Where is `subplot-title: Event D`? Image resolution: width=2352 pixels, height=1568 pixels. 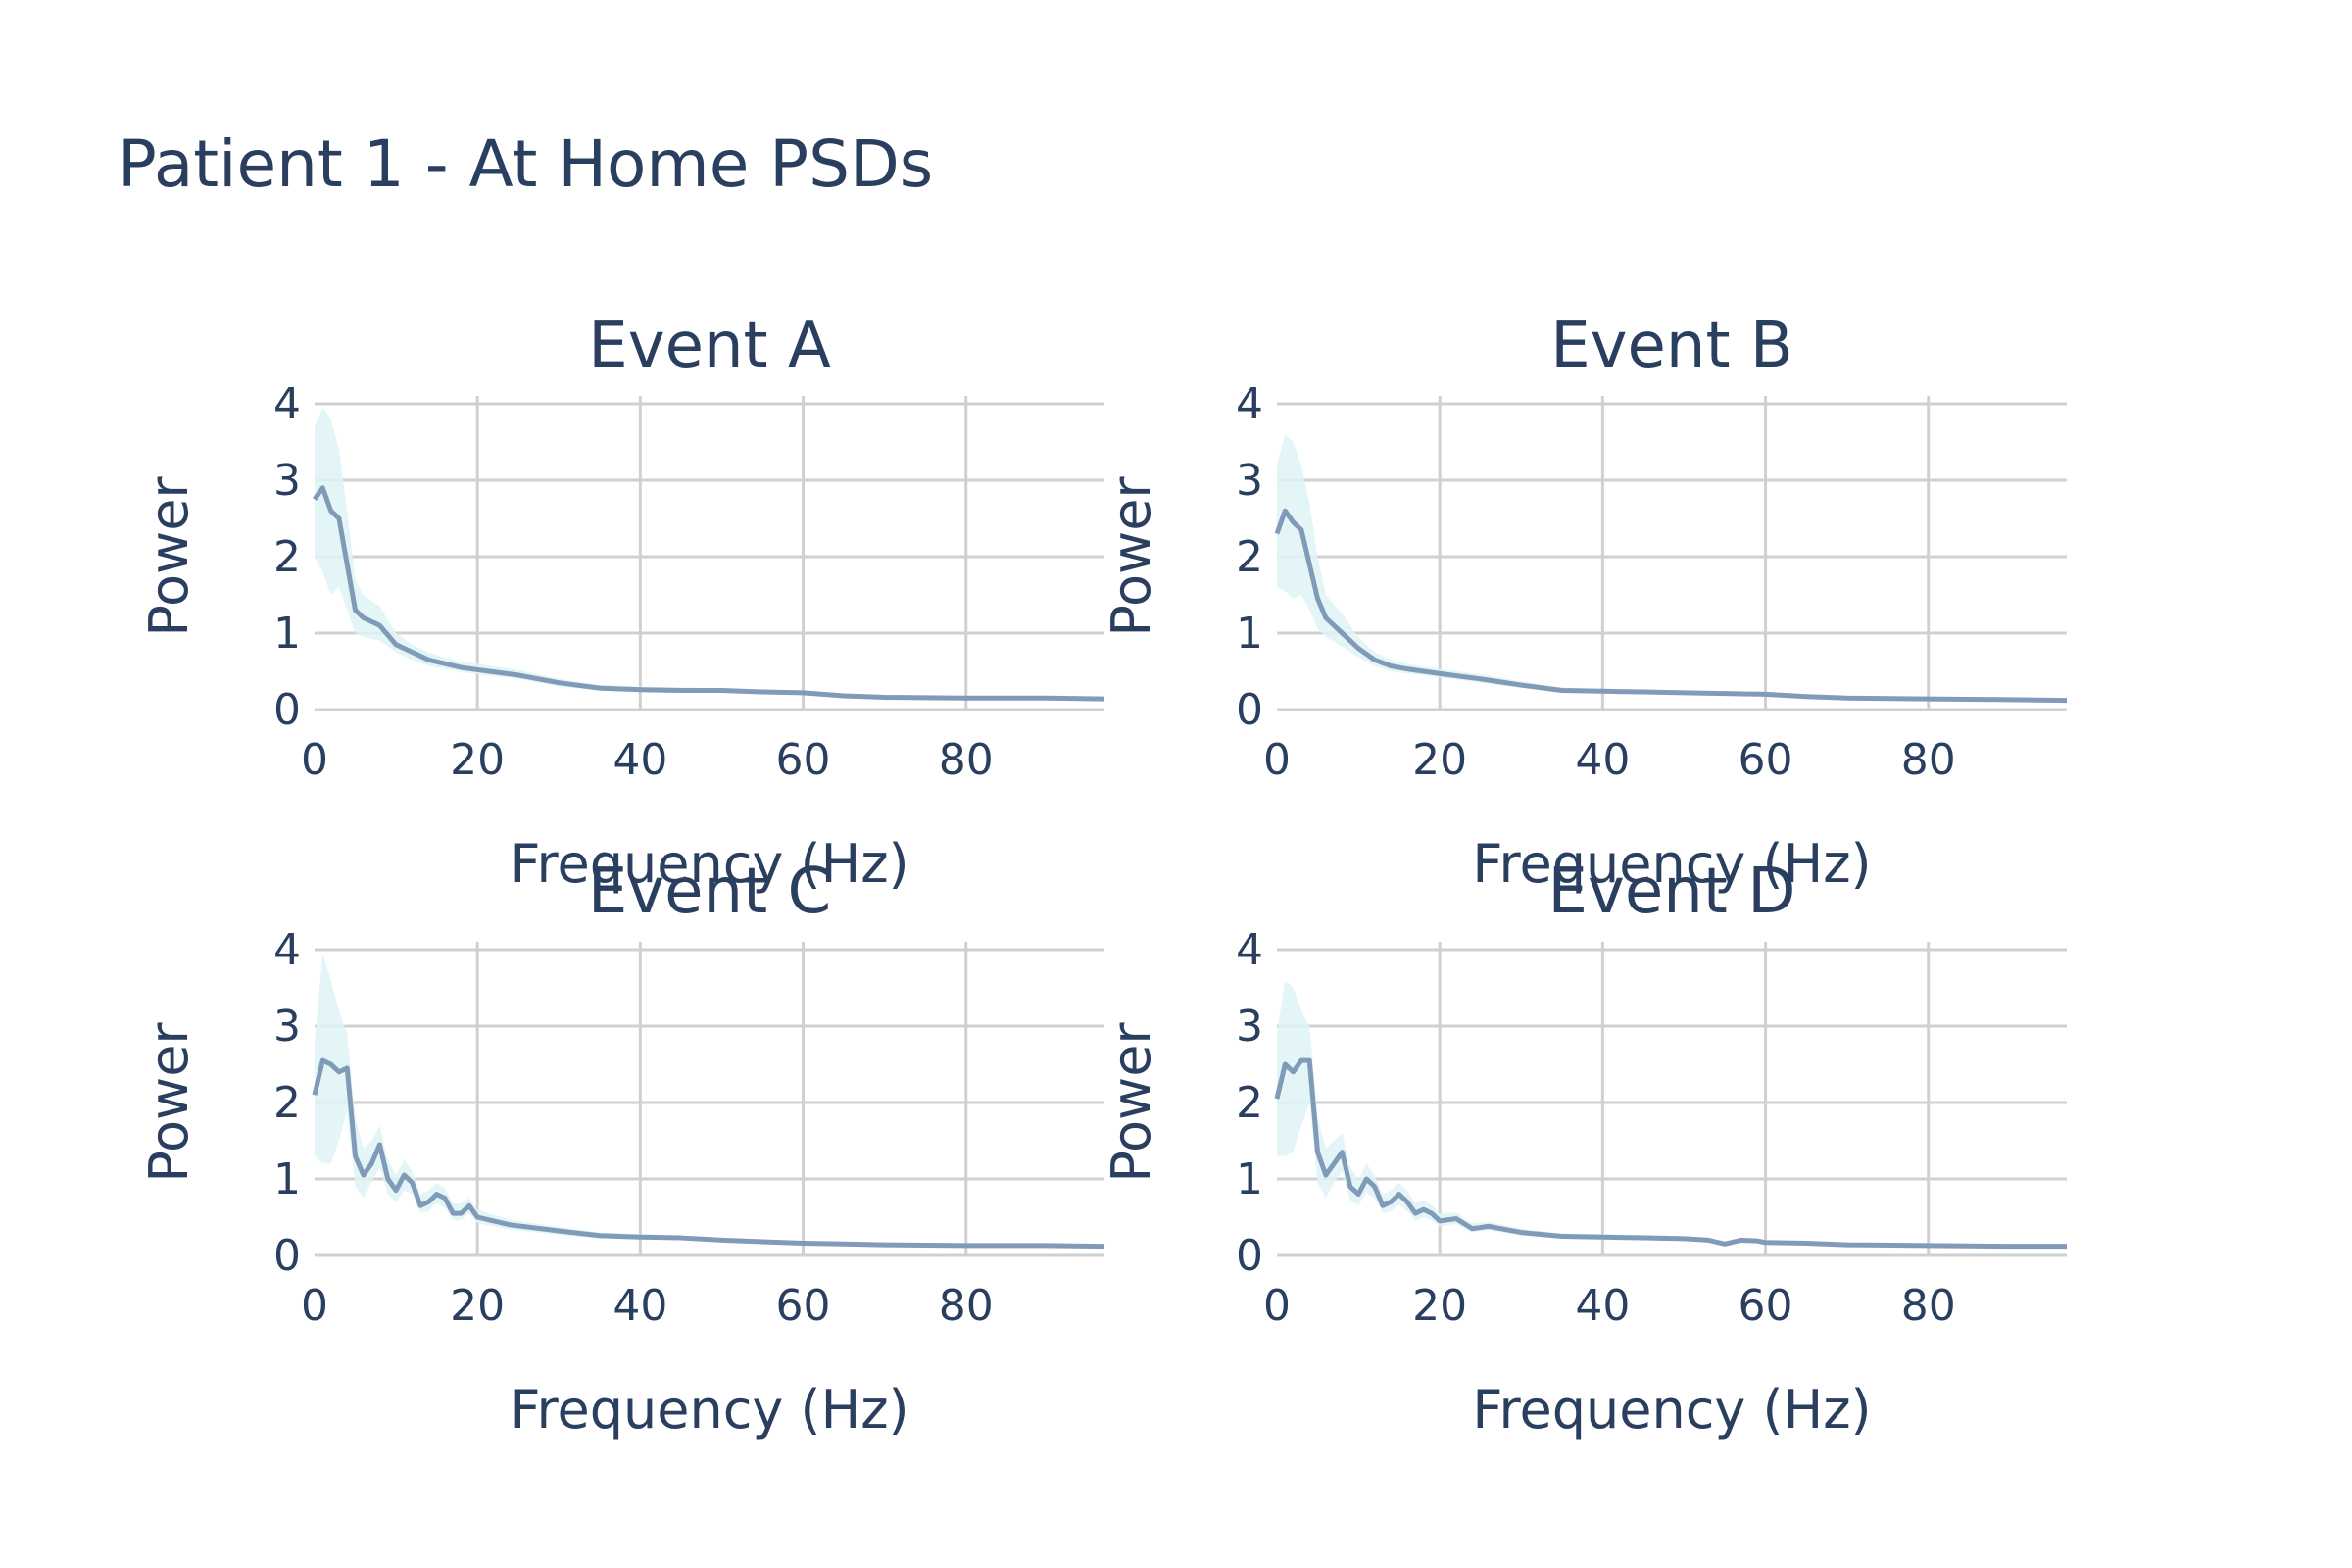
subplot-title: Event D is located at coordinates (1672, 892).